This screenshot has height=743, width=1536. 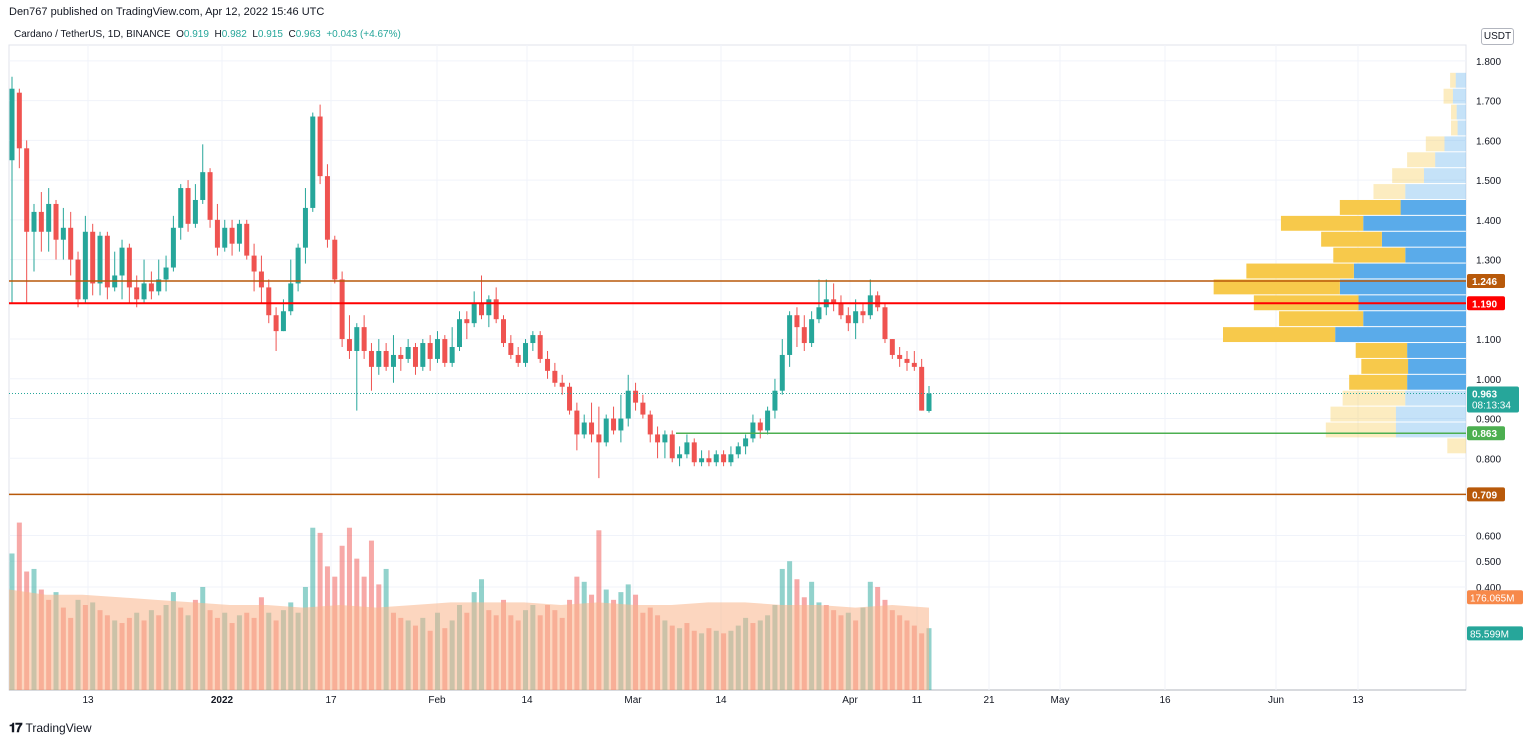 What do you see at coordinates (1492, 598) in the screenshot?
I see `volume-label: 176.065M` at bounding box center [1492, 598].